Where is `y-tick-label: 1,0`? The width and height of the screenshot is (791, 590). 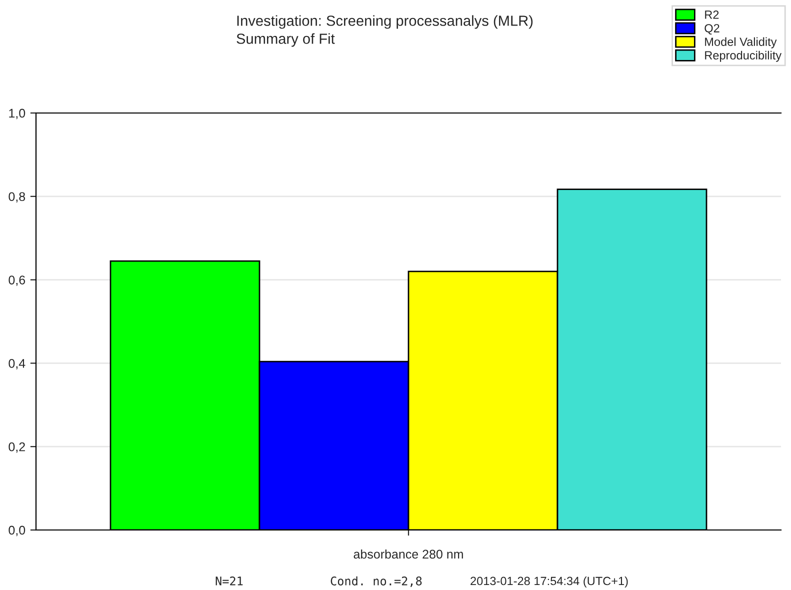 y-tick-label: 1,0 is located at coordinates (17, 114).